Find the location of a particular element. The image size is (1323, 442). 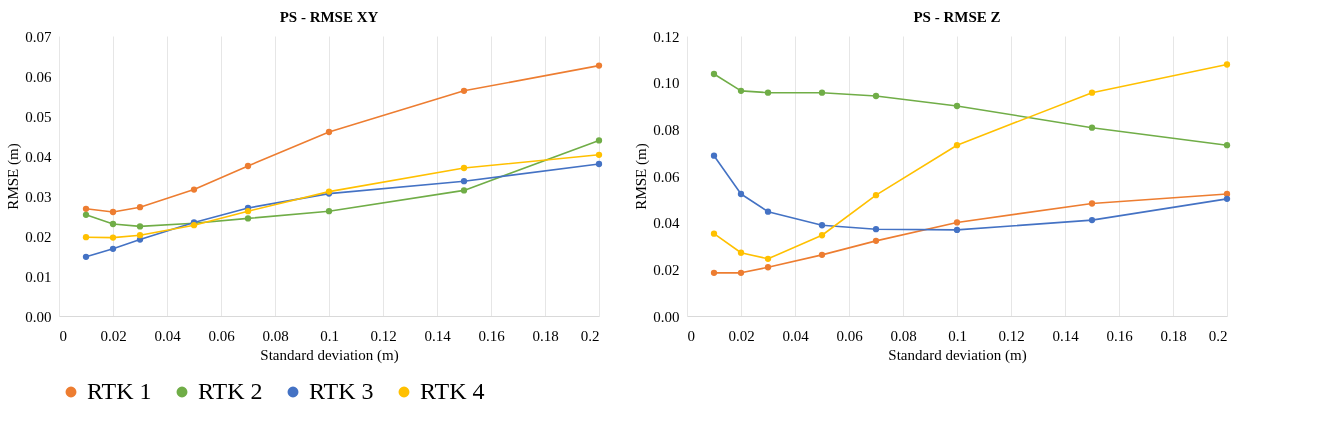

legend-label: RTK 2 is located at coordinates (230, 391).